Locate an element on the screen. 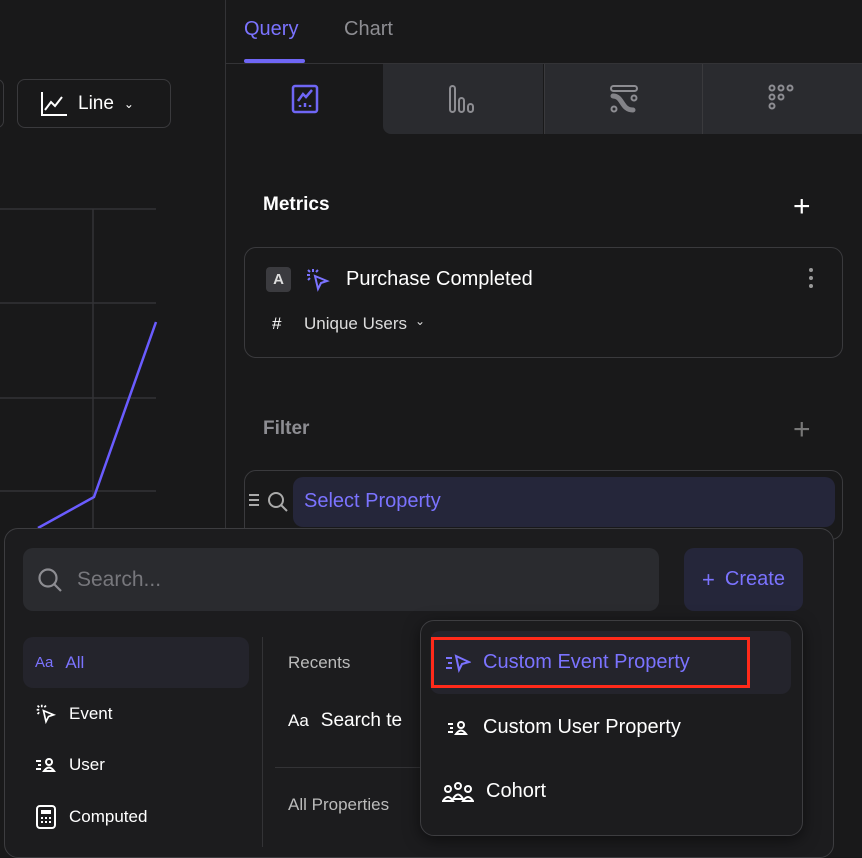 The width and height of the screenshot is (862, 858). menu-item-custom-event-property: Custom Event Property is located at coordinates (590, 662).